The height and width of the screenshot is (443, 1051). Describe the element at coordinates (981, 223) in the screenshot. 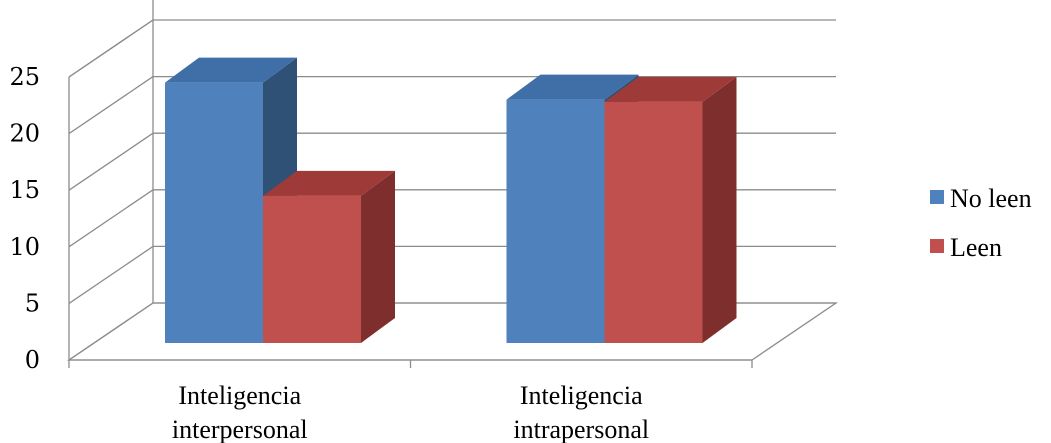

I see `legend: No leen Leen` at that location.